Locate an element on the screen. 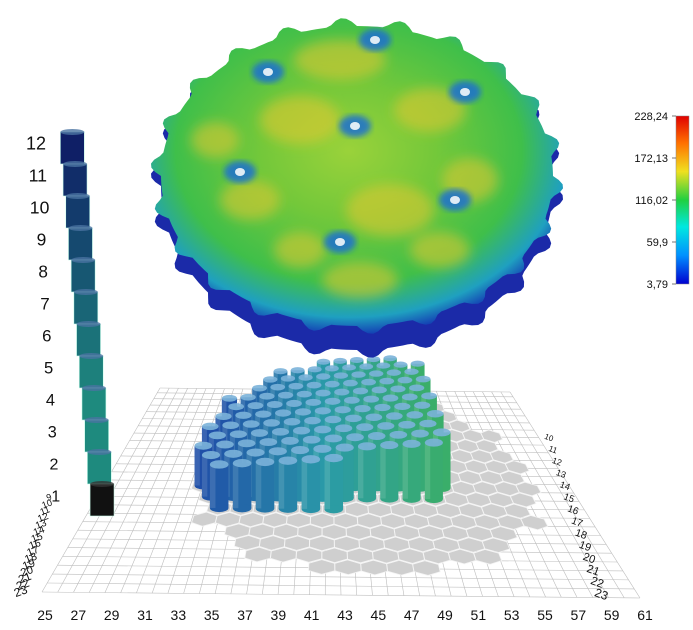  height-level-label: 8 is located at coordinates (43, 272).